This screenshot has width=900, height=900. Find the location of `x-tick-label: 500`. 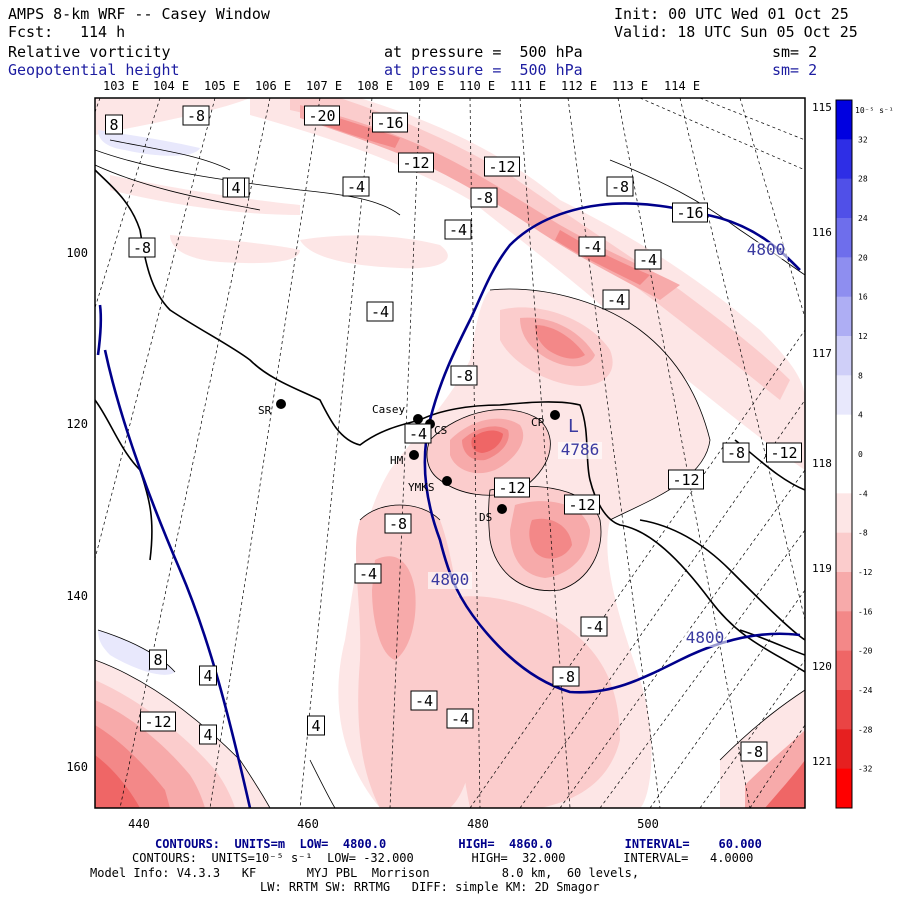

x-tick-label: 500 is located at coordinates (648, 824).